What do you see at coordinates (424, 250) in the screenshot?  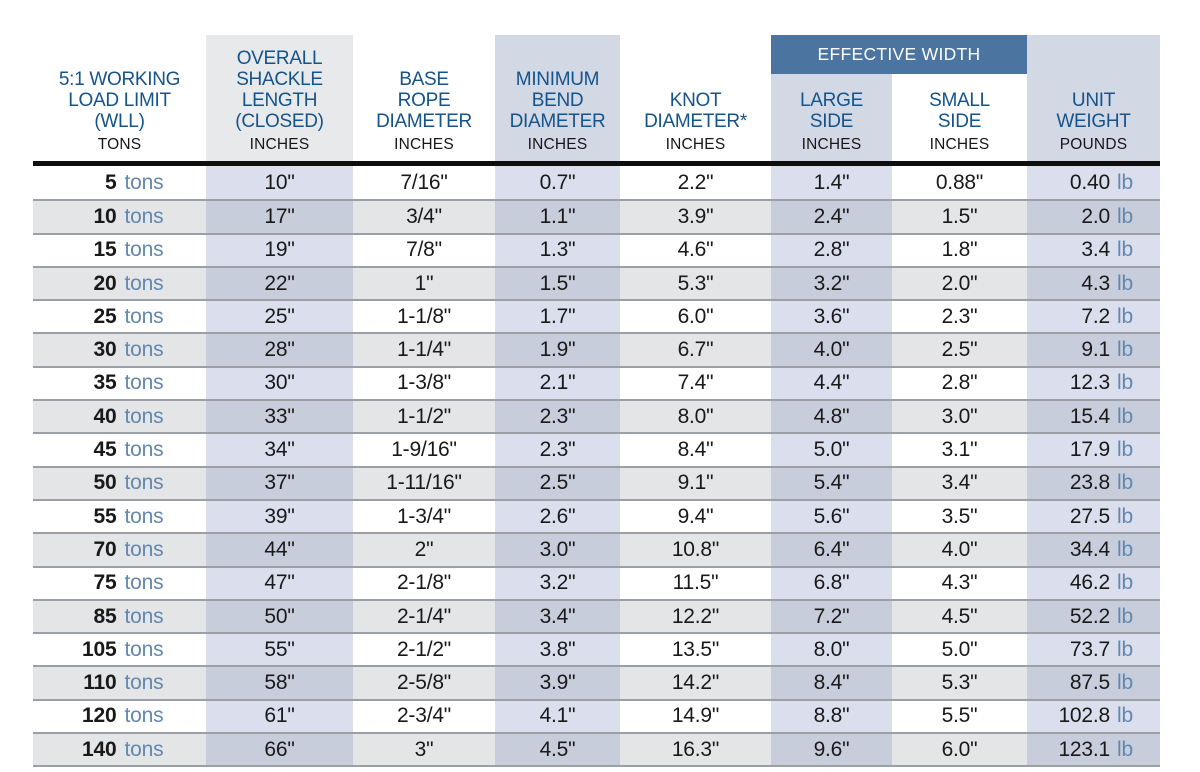 I see `cell-base-rope: 7/8"` at bounding box center [424, 250].